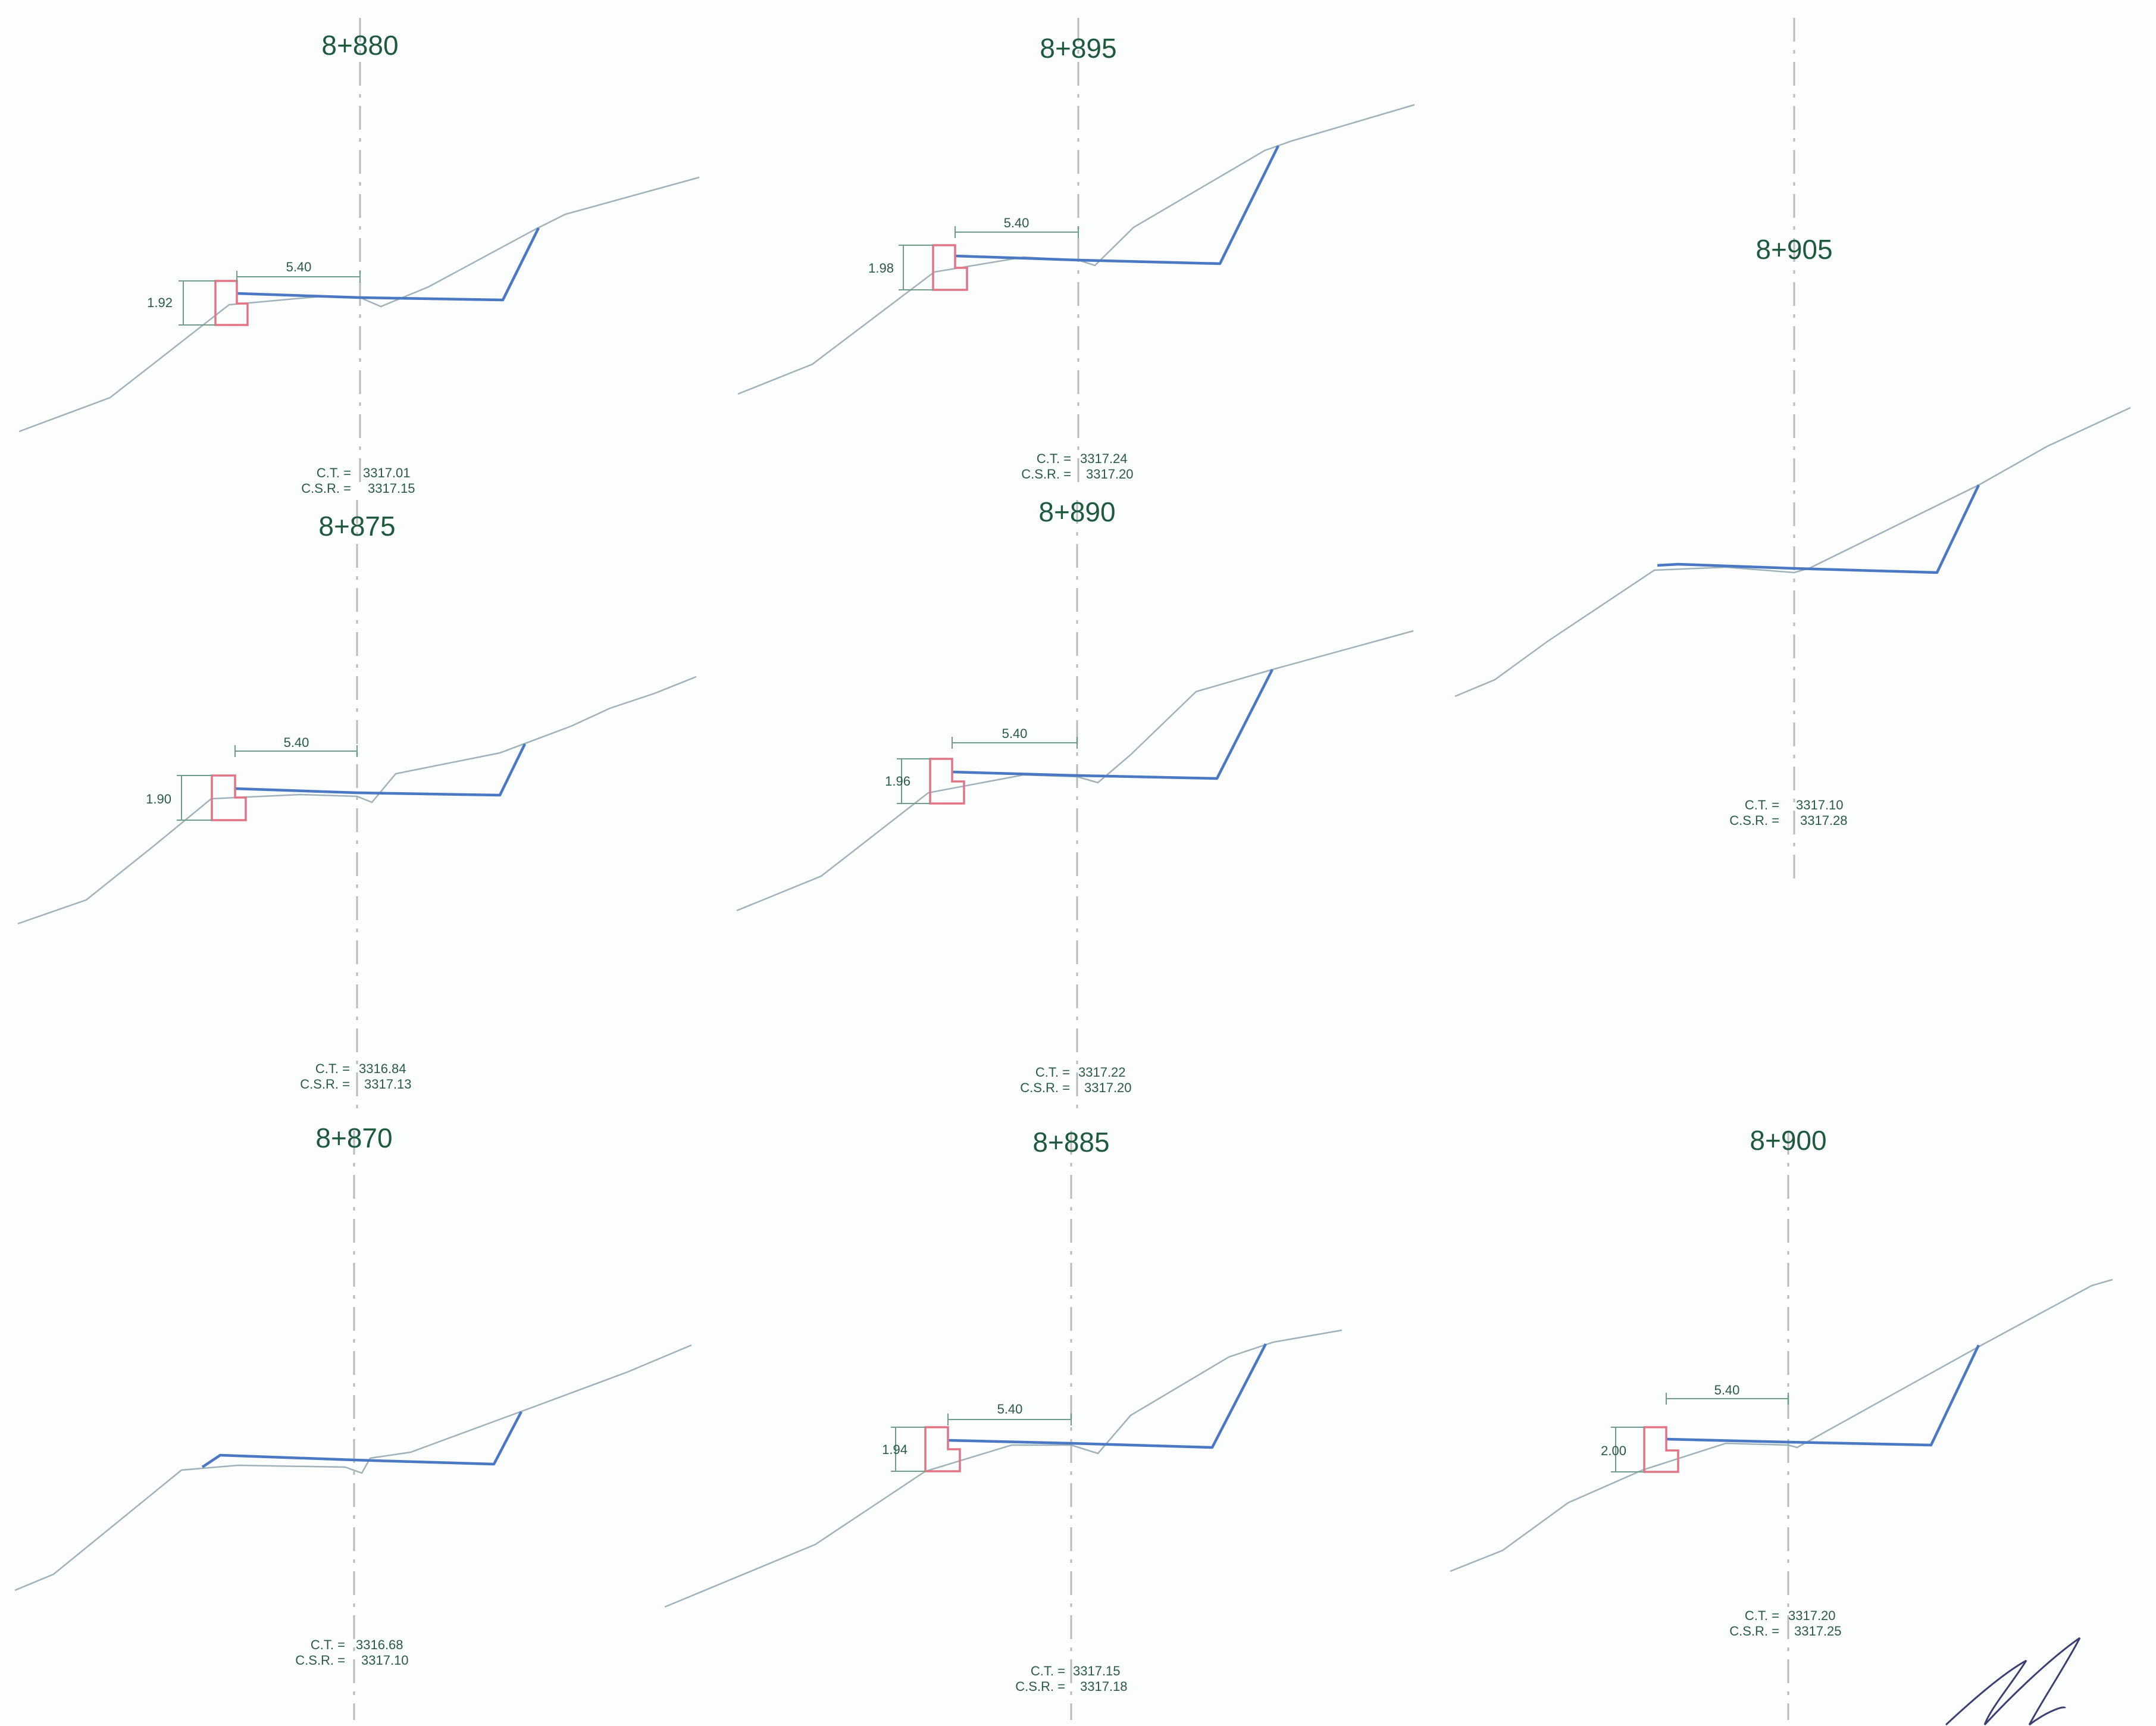  I want to click on station-title: 8+875, so click(356, 526).